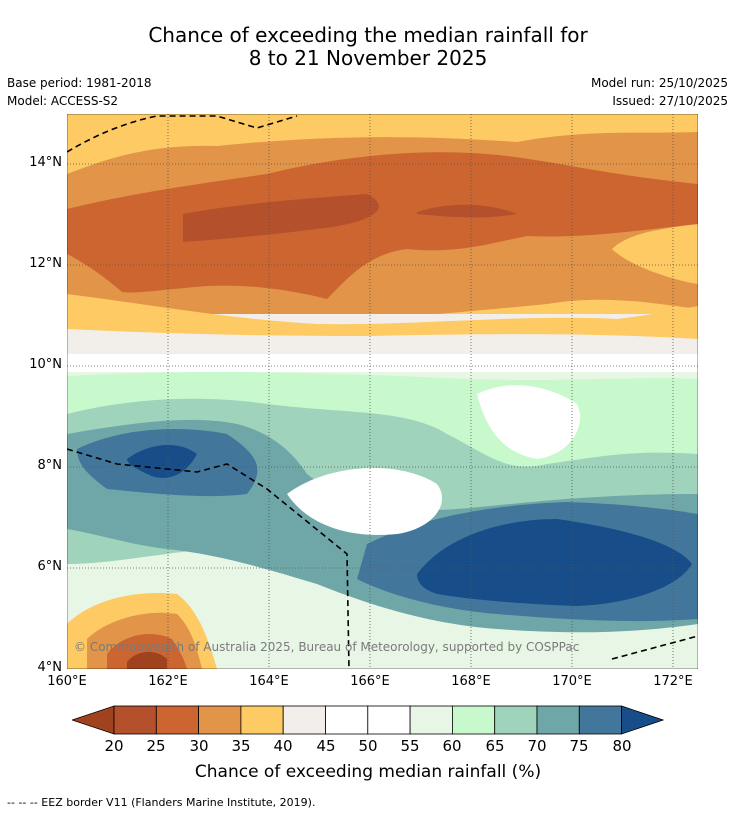 The width and height of the screenshot is (736, 816). I want to click on colorbar-tick-75: 75, so click(579, 746).